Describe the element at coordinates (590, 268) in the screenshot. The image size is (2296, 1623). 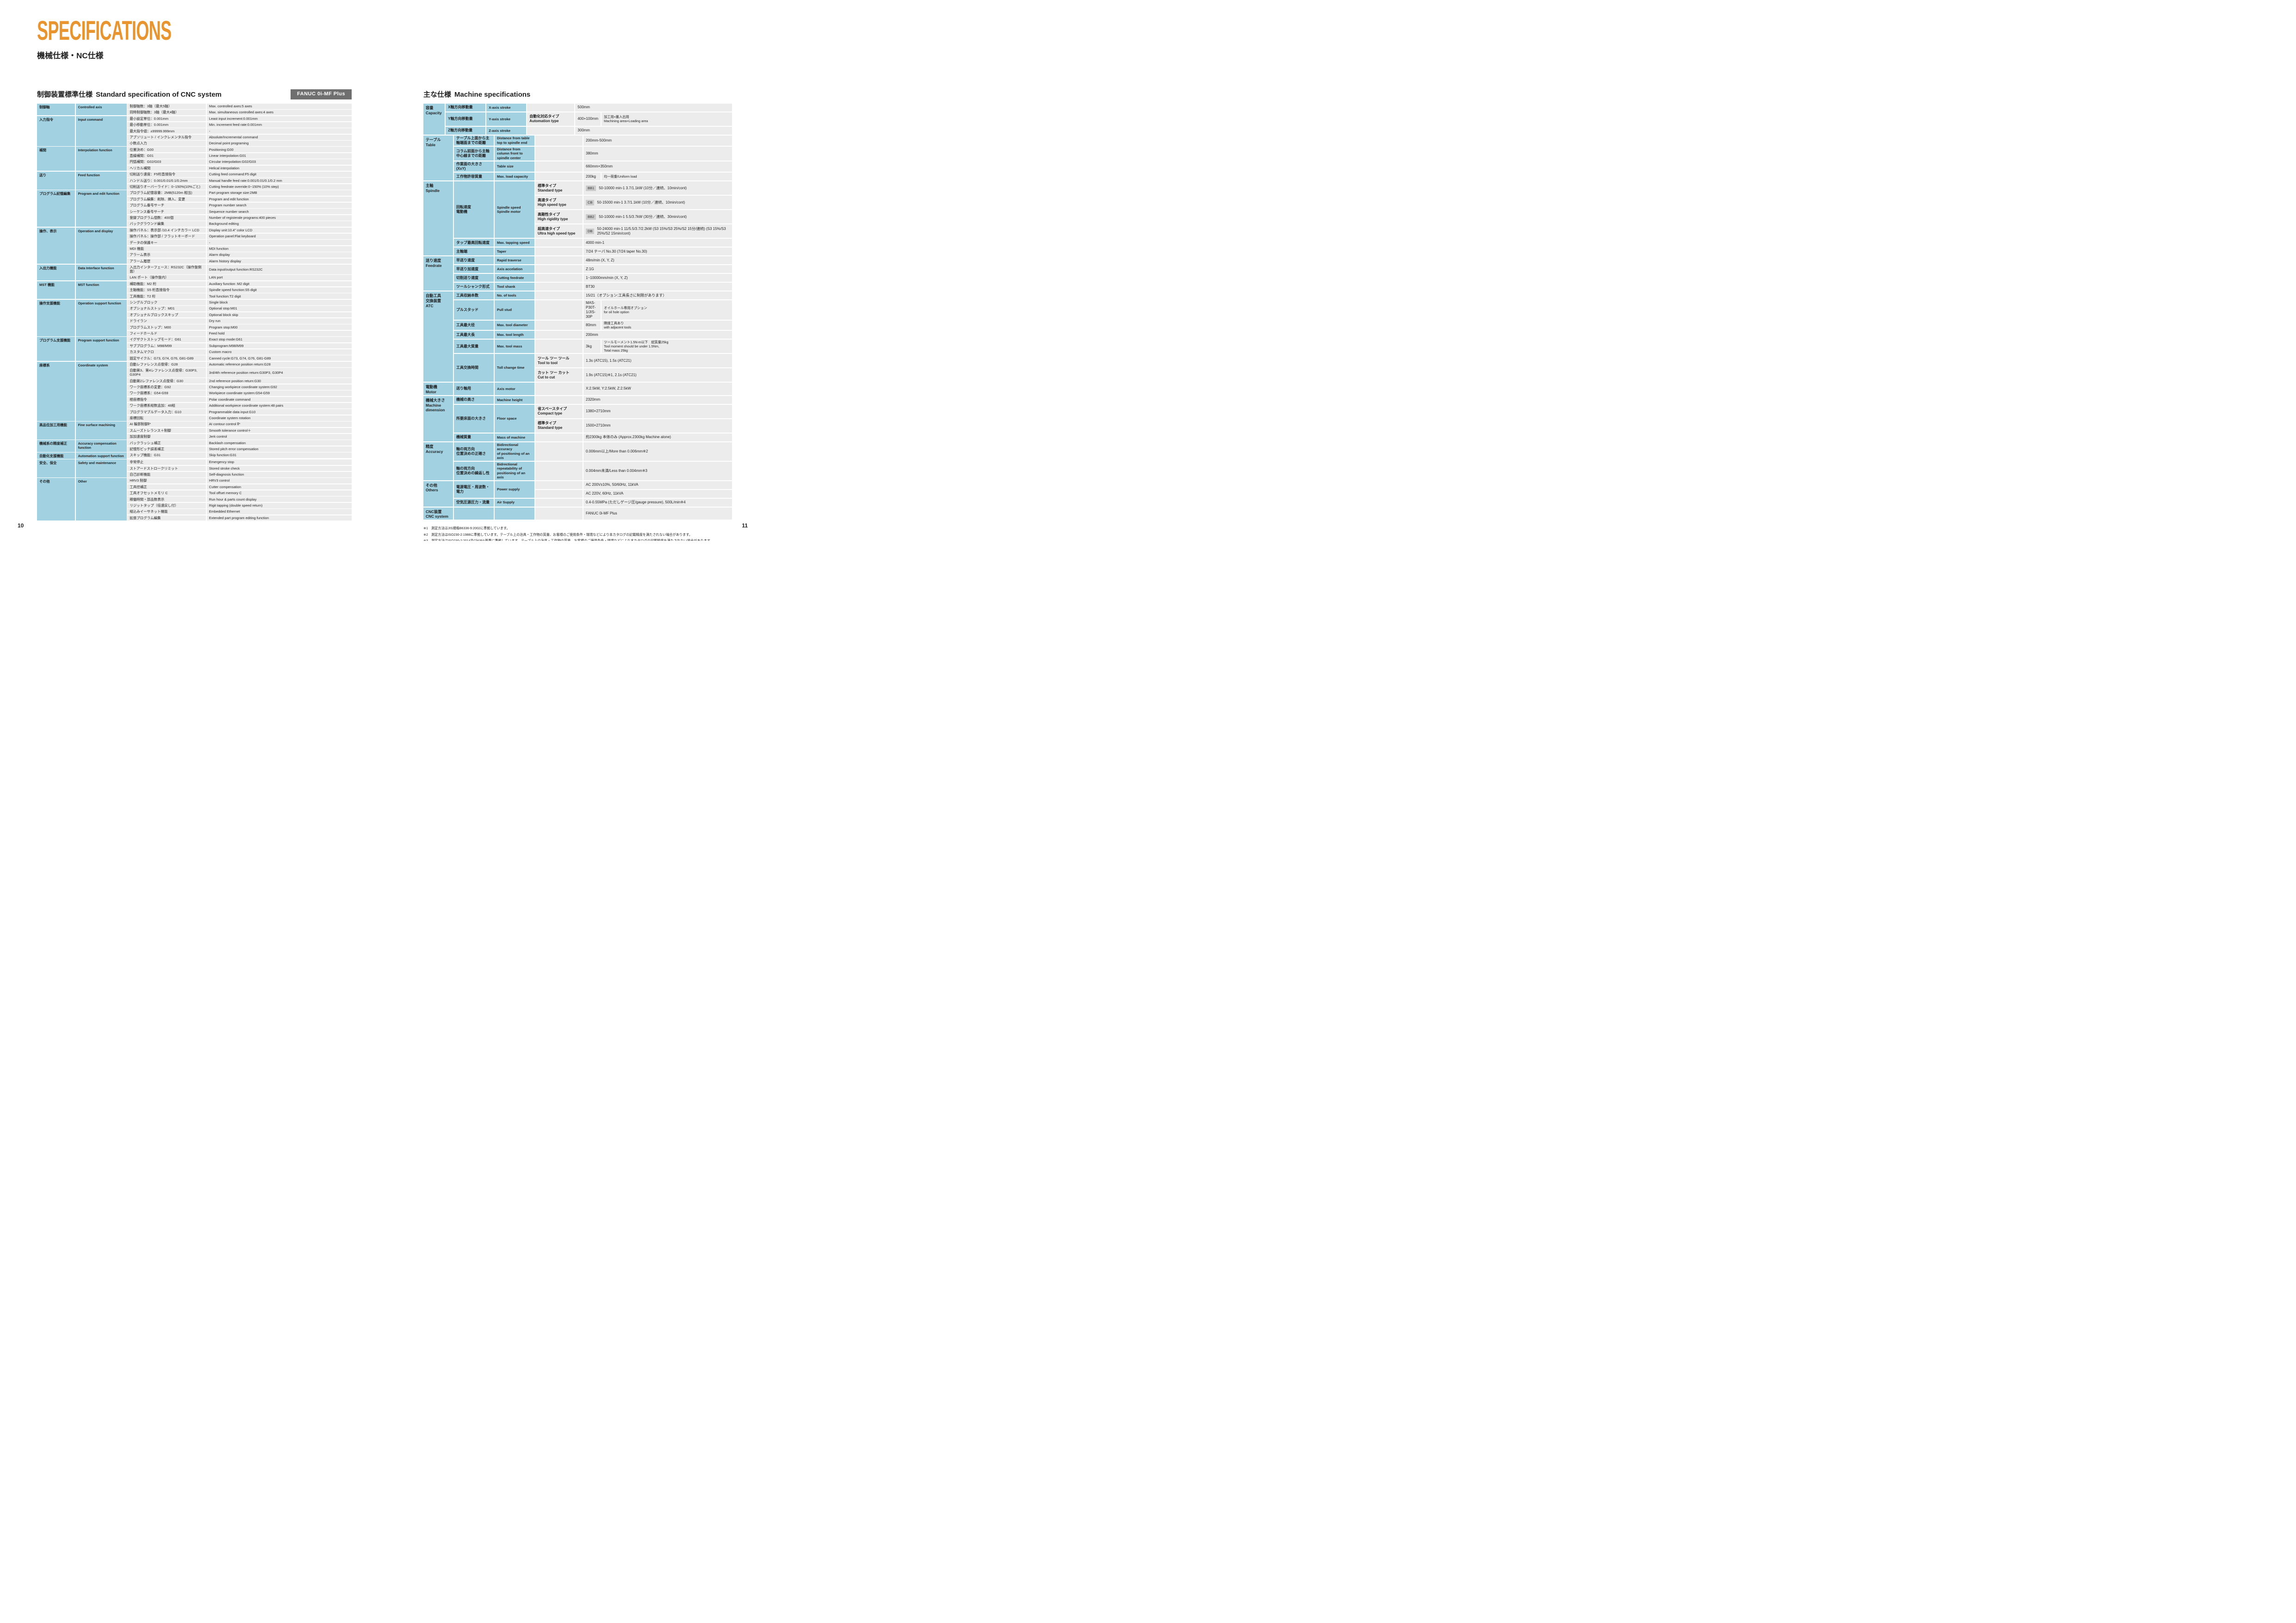
I see `machine-value-text: Z:1G` at that location.